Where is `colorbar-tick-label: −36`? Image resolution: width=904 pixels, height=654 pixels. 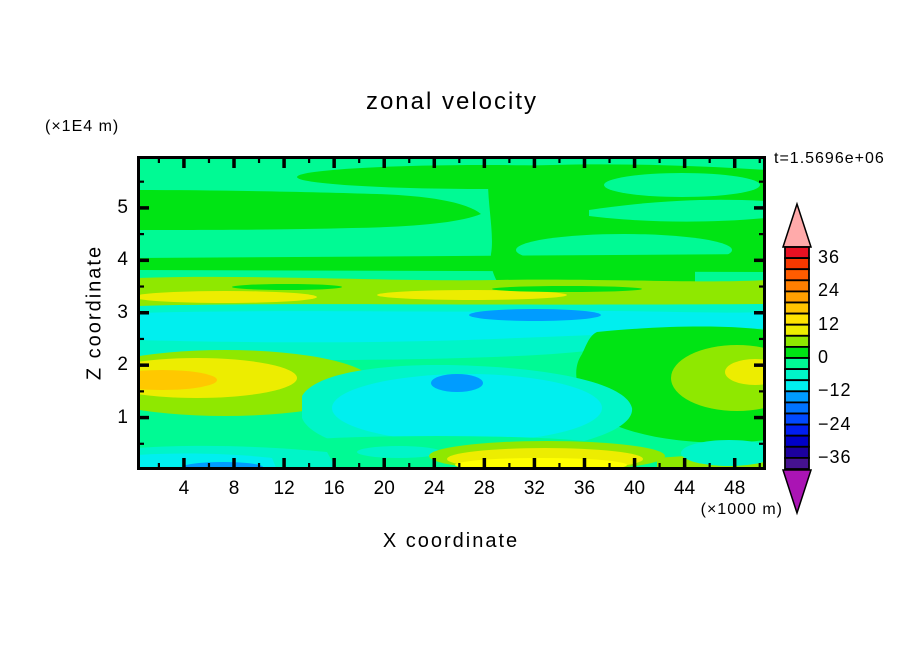
colorbar-tick-label: −36 is located at coordinates (835, 456).